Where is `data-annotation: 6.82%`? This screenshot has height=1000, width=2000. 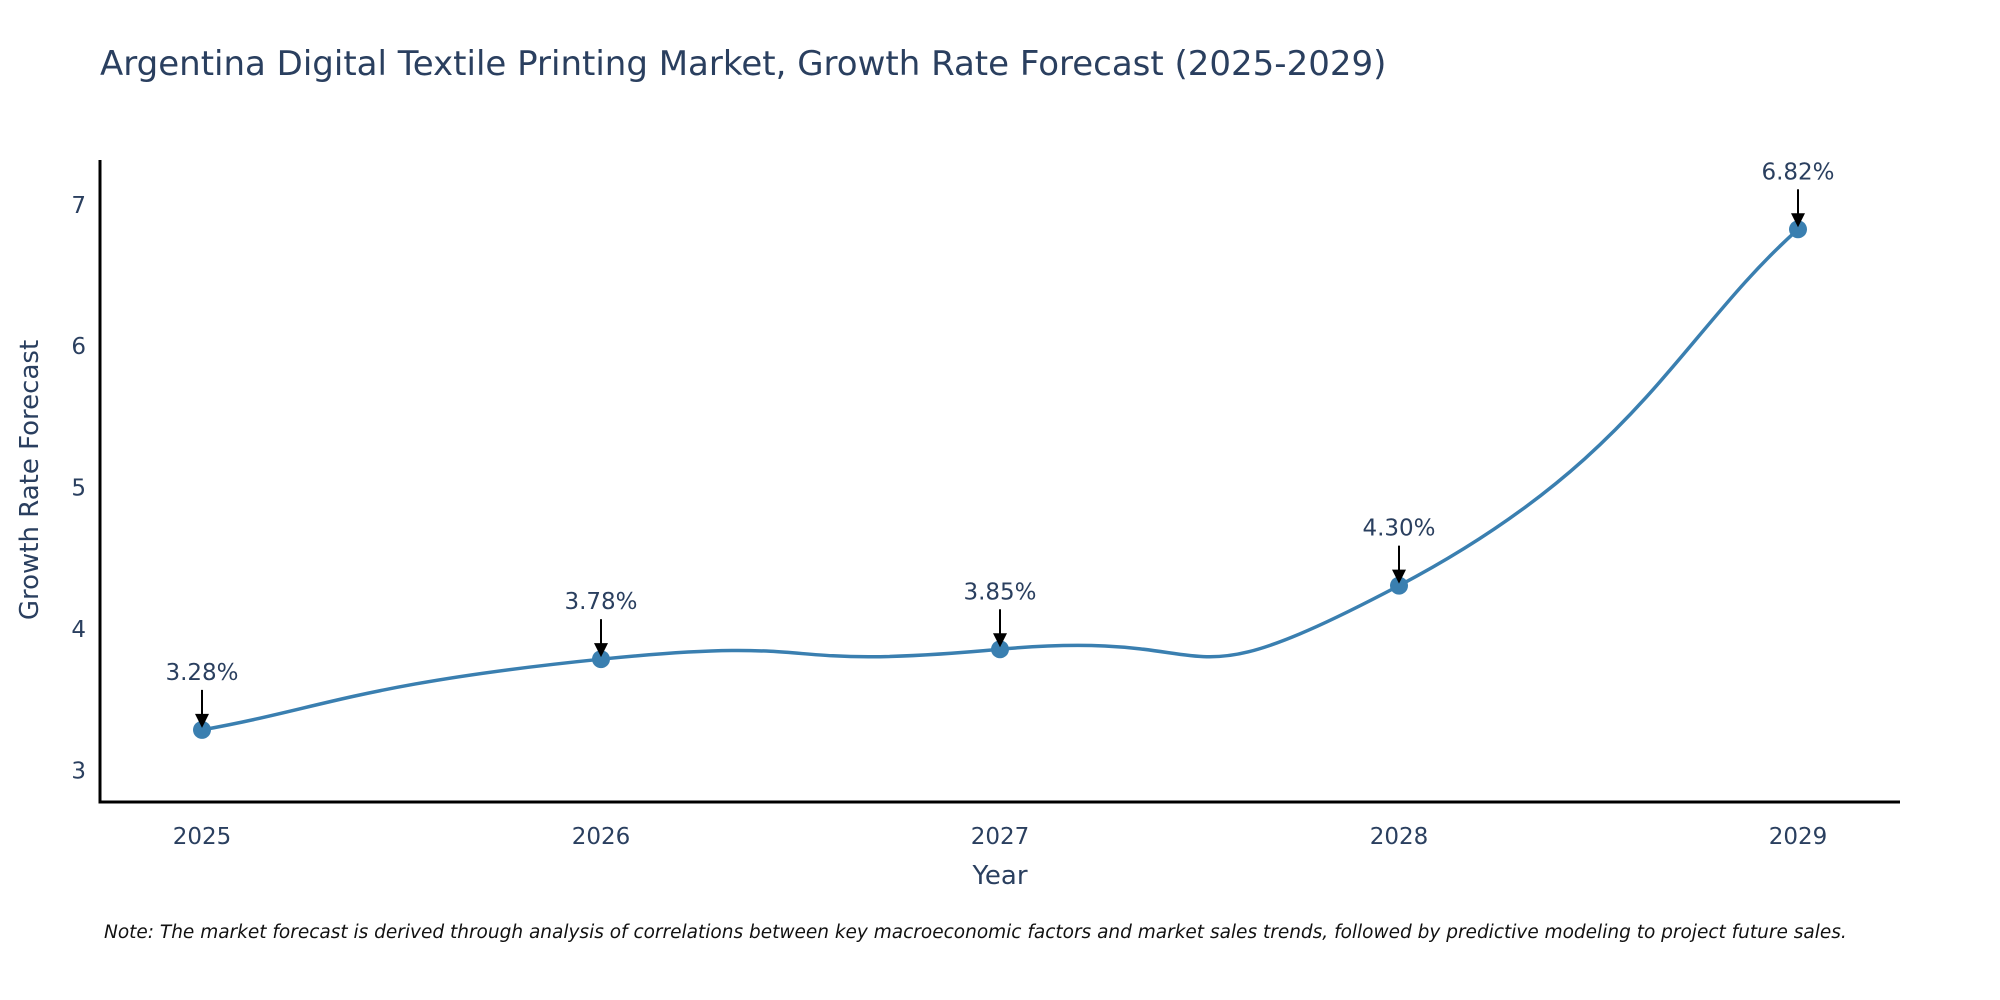
data-annotation: 6.82% is located at coordinates (1798, 193).